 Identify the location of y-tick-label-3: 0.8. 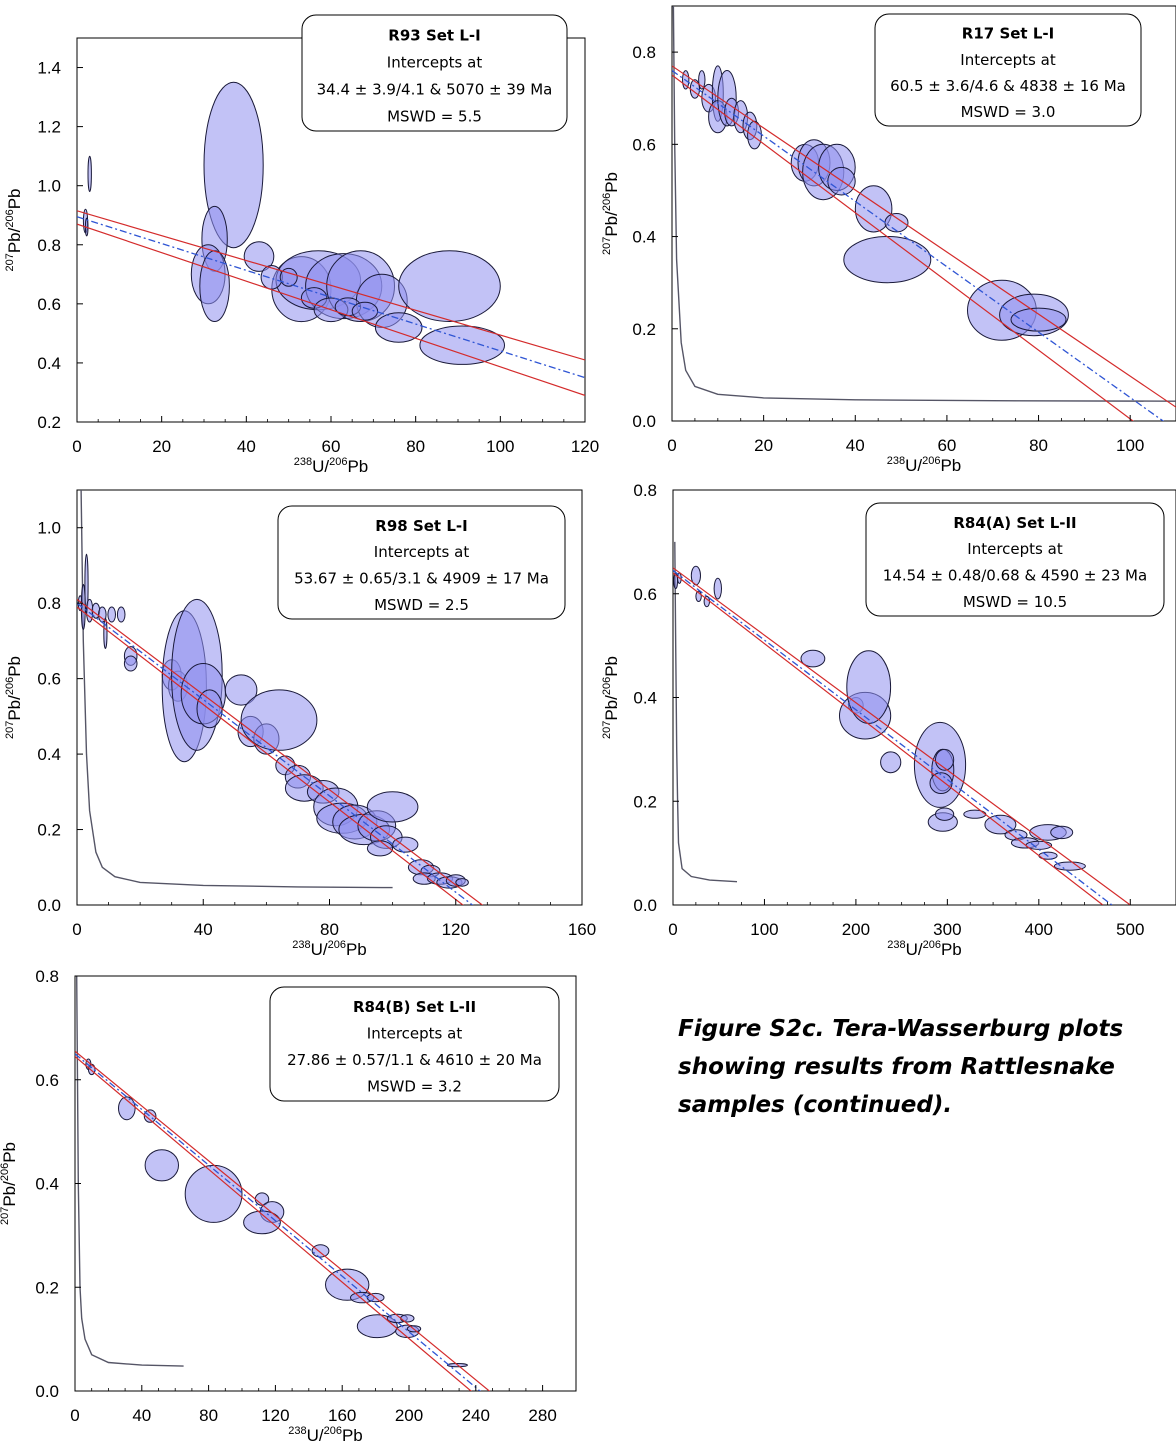
(49, 245).